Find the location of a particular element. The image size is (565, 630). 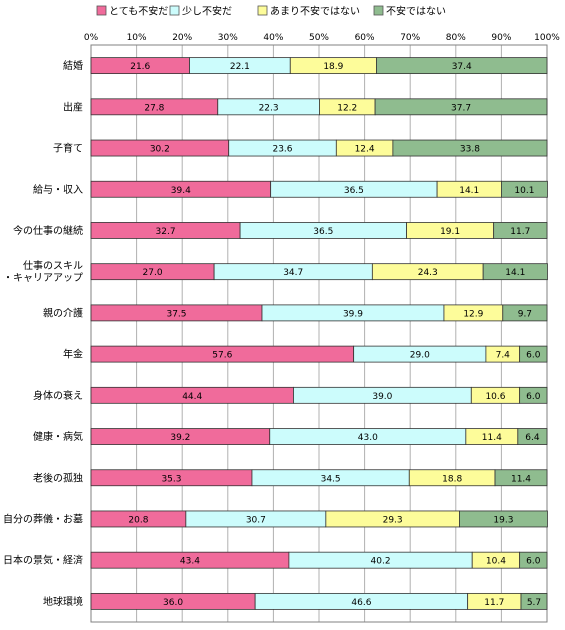

data-label: 11.4 is located at coordinates (521, 479).